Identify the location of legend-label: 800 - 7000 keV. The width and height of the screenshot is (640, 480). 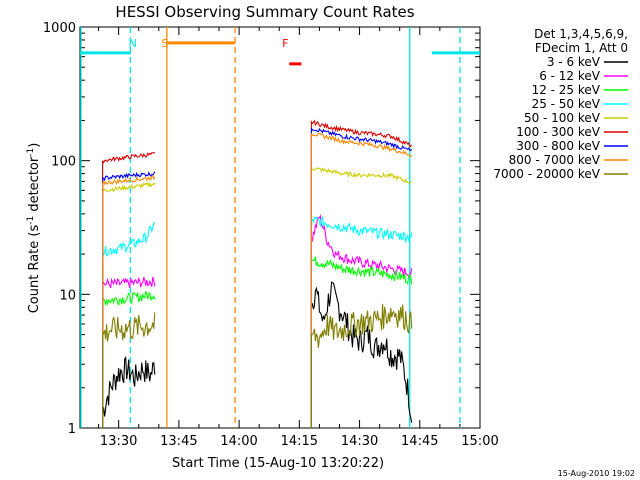
(555, 160).